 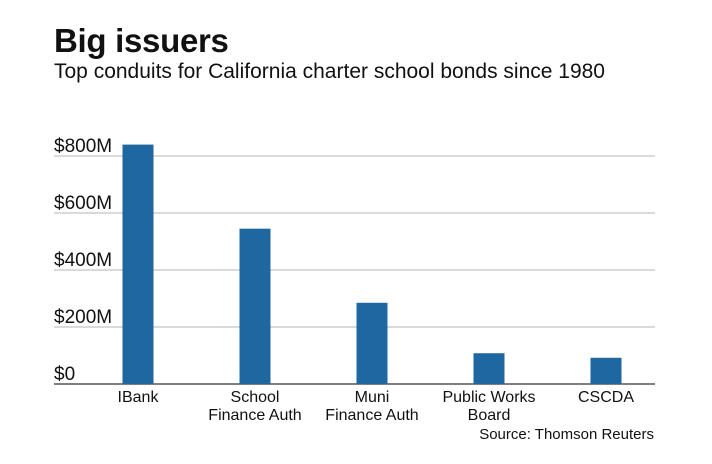 I want to click on x-tick-label: IBank, so click(x=139, y=397).